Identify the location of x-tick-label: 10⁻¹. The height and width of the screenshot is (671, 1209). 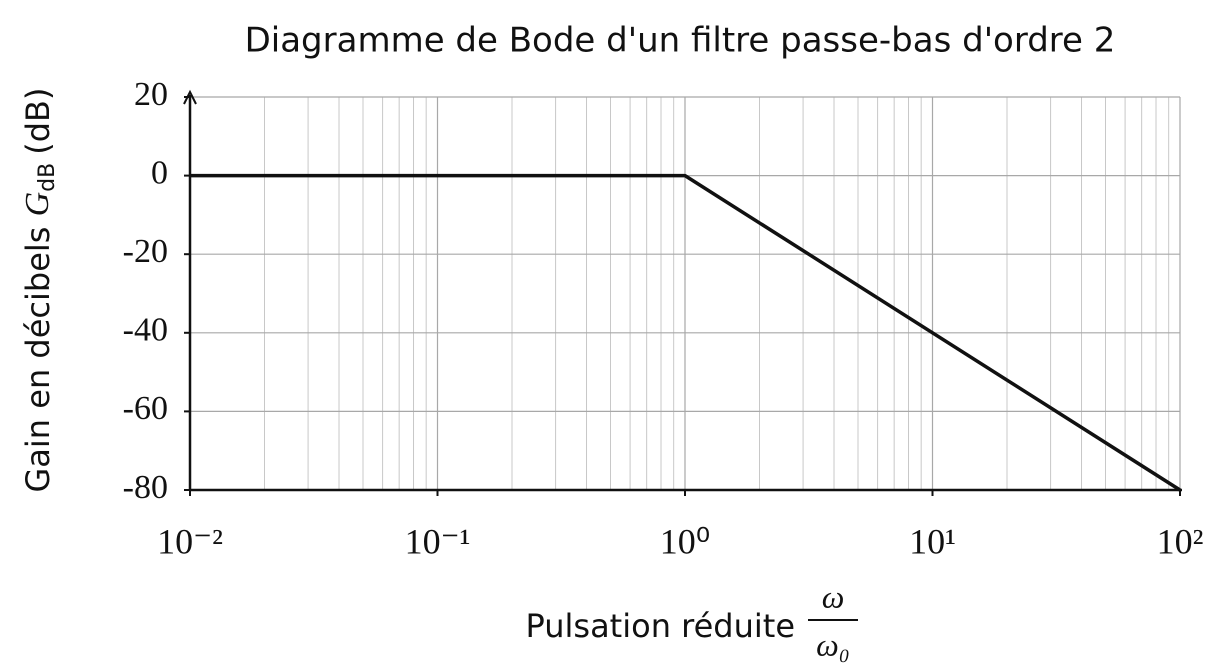
(438, 541).